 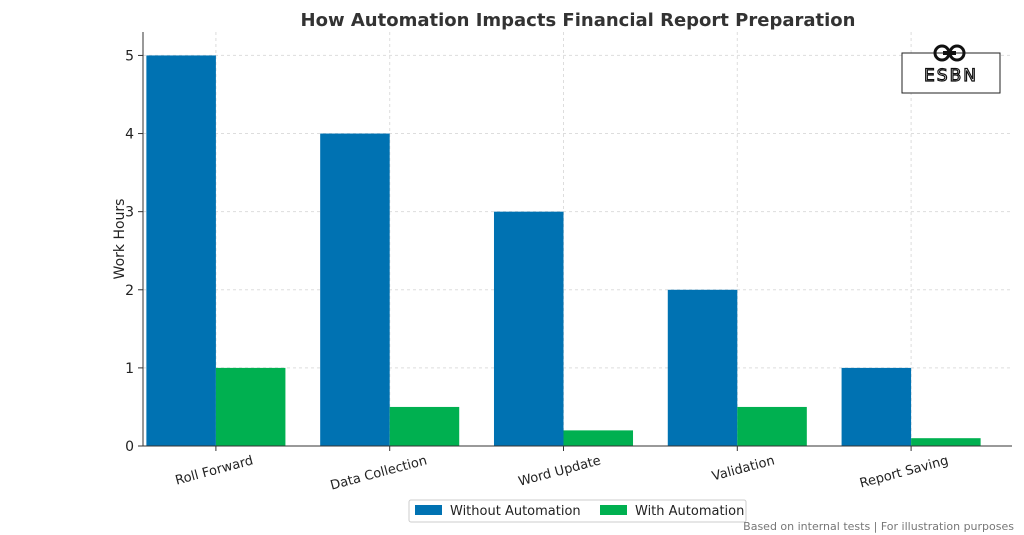 What do you see at coordinates (598, 438) in the screenshot?
I see `bar-with-automation-word-update` at bounding box center [598, 438].